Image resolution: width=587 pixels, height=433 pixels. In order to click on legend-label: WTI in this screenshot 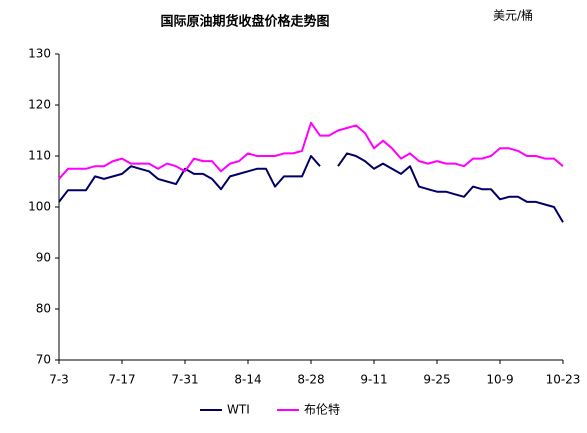, I will do `click(238, 410)`.